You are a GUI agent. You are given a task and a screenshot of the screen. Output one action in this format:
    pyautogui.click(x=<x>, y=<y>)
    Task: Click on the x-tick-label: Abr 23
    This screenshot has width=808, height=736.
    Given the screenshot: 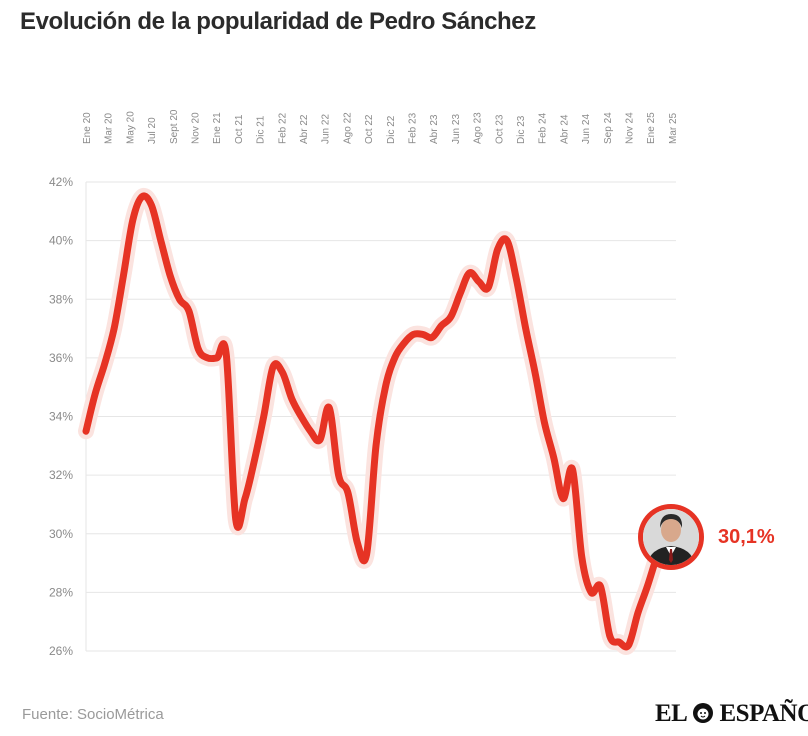 What is the action you would take?
    pyautogui.click(x=434, y=129)
    